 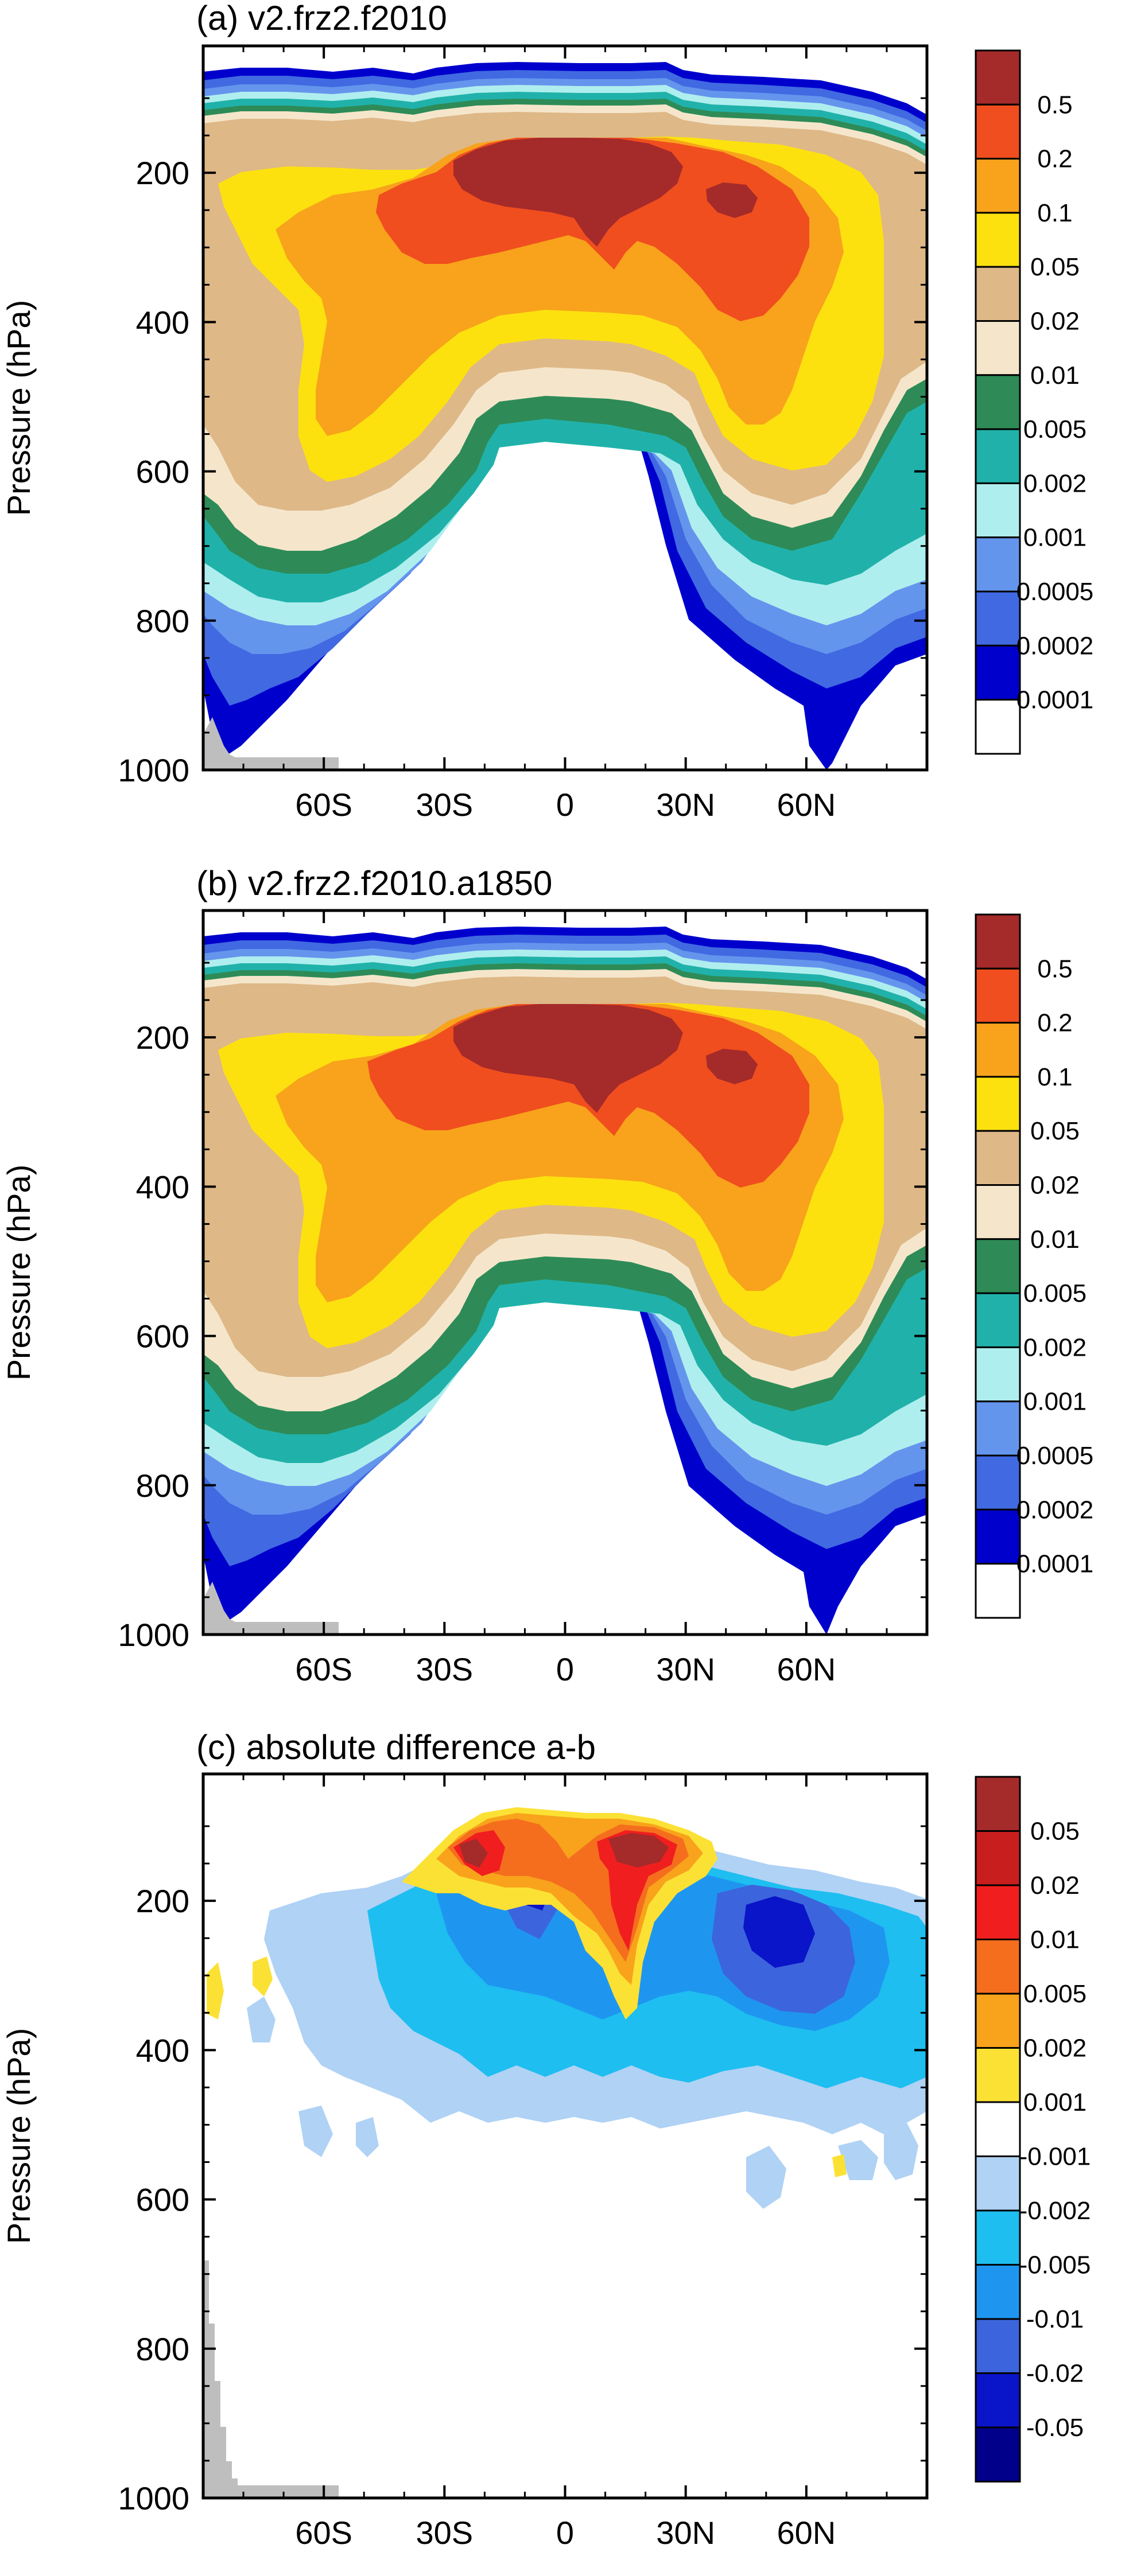 What do you see at coordinates (162, 2200) in the screenshot?
I see `y-tick-label: 600` at bounding box center [162, 2200].